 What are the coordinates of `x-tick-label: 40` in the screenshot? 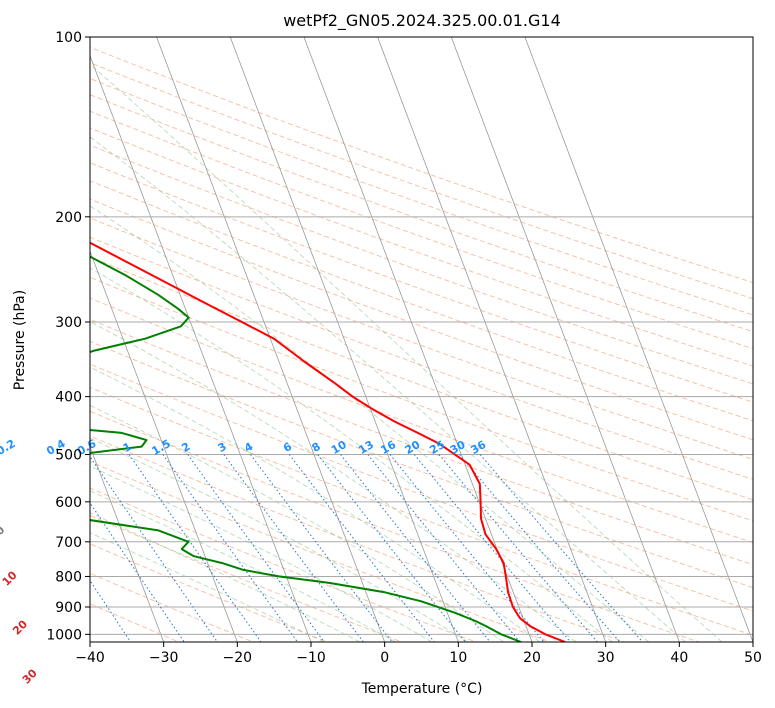 It's located at (679, 658).